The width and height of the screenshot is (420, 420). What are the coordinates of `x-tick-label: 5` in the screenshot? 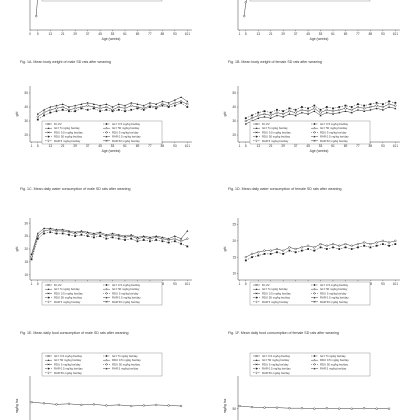 It's located at (246, 284).